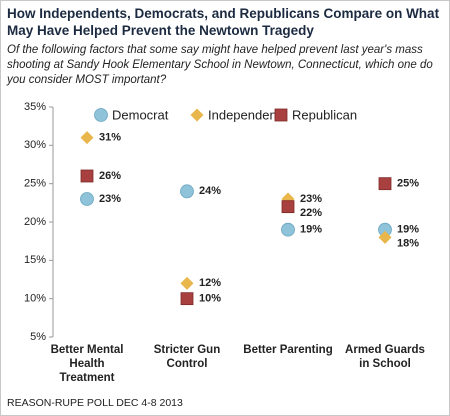 This screenshot has width=450, height=416. Describe the element at coordinates (35, 222) in the screenshot. I see `y-tick-label: 20%` at that location.